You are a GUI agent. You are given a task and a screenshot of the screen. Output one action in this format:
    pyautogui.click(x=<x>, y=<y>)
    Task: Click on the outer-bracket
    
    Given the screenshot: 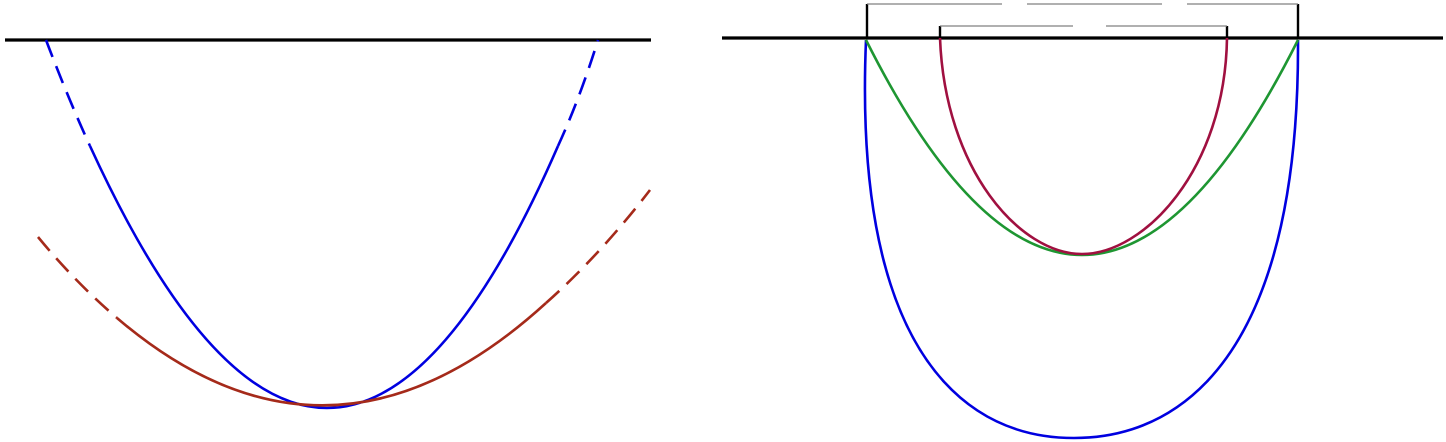 What is the action you would take?
    pyautogui.click(x=1082, y=20)
    